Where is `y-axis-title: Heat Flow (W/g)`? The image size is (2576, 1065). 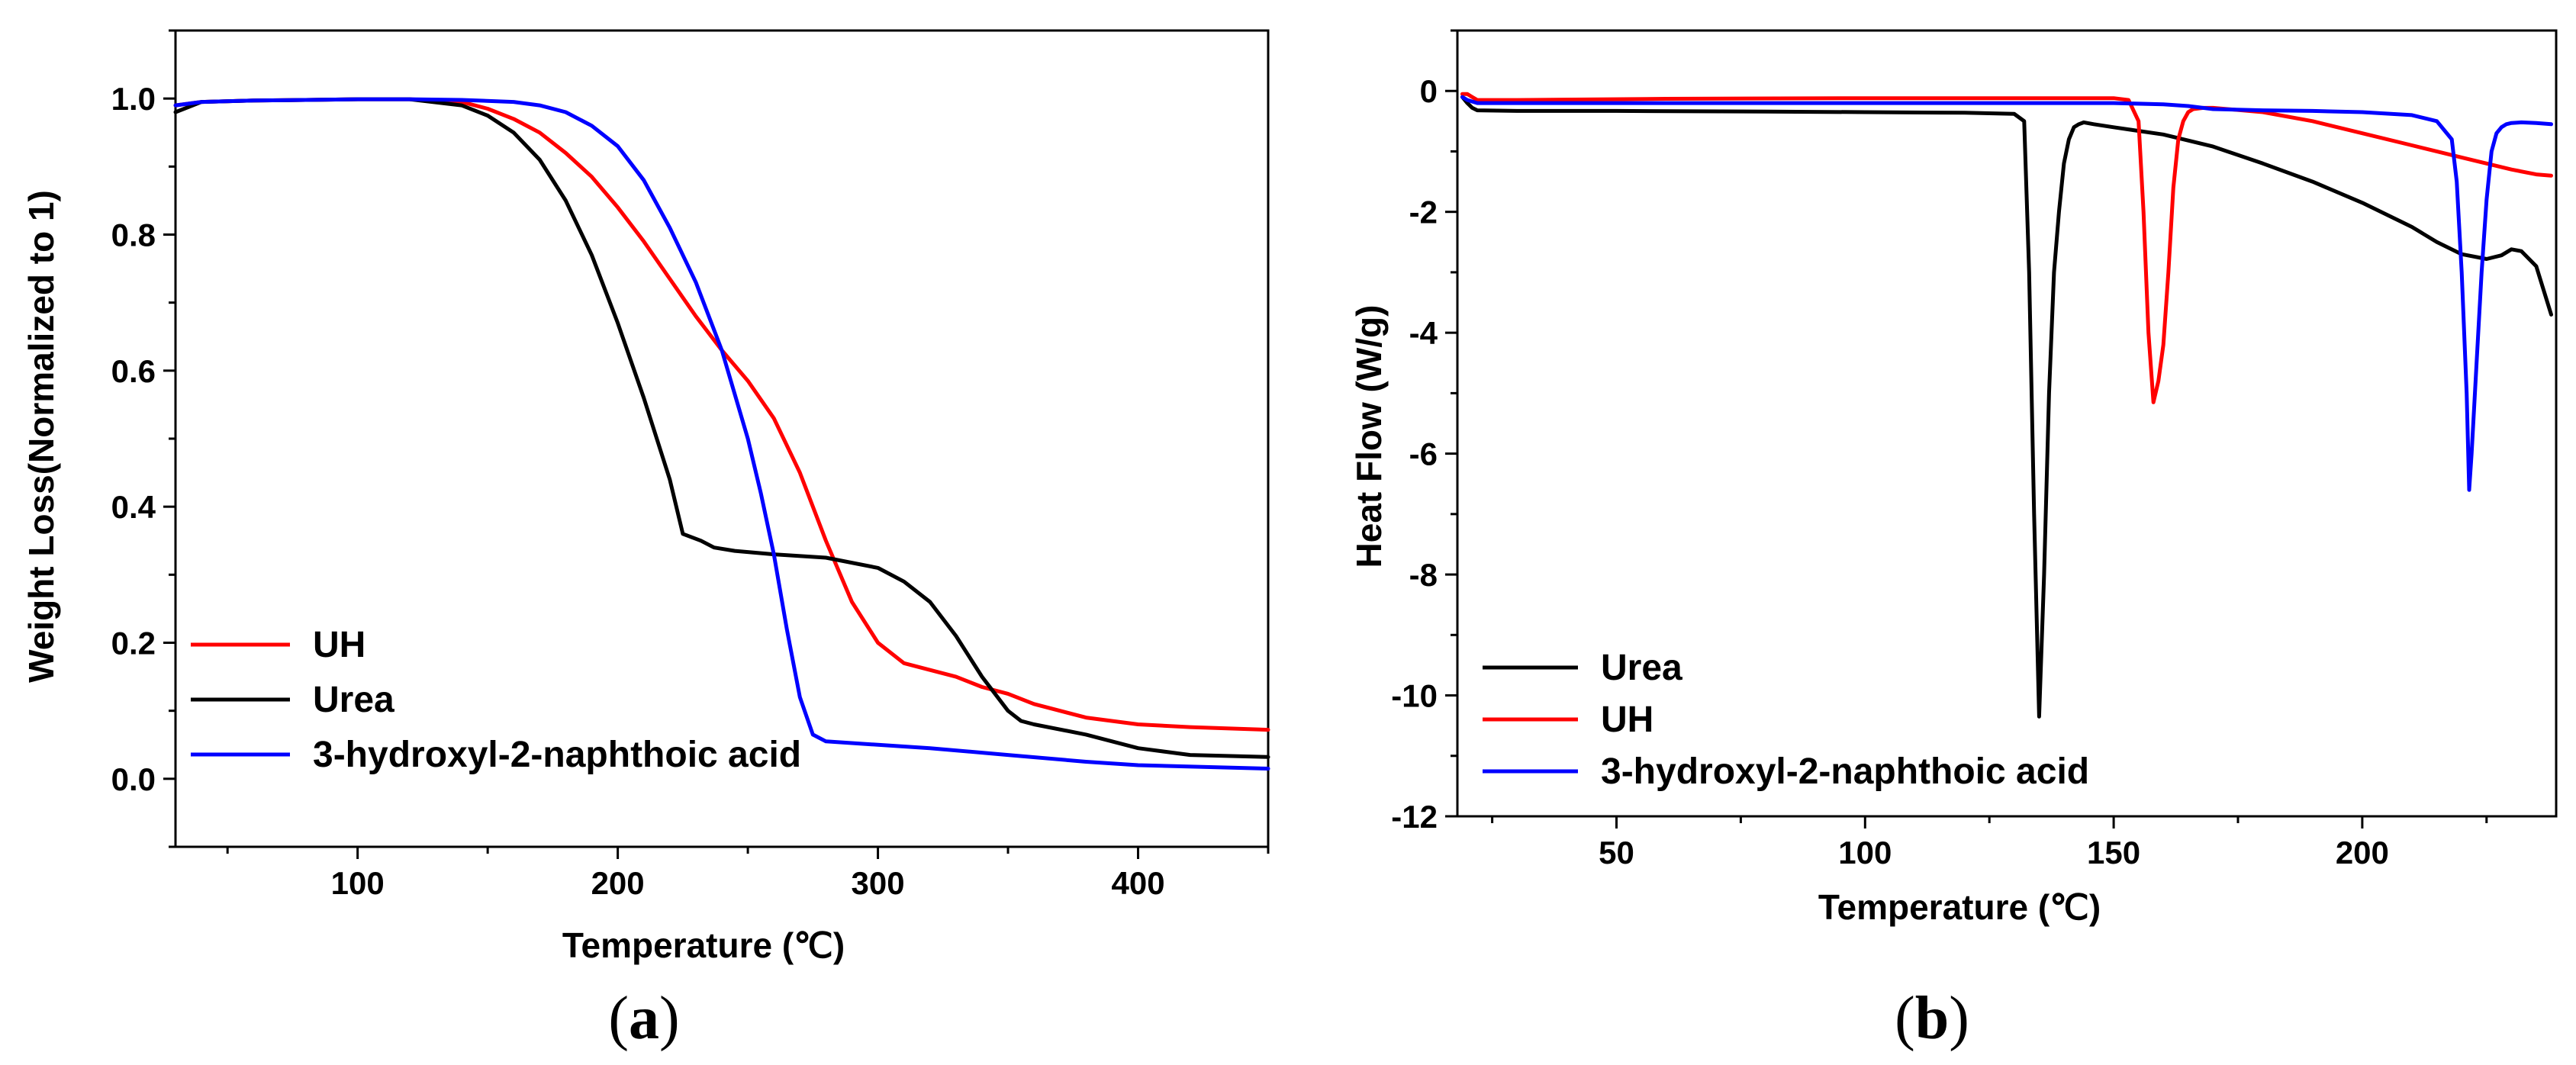 y-axis-title: Heat Flow (W/g) is located at coordinates (1369, 436).